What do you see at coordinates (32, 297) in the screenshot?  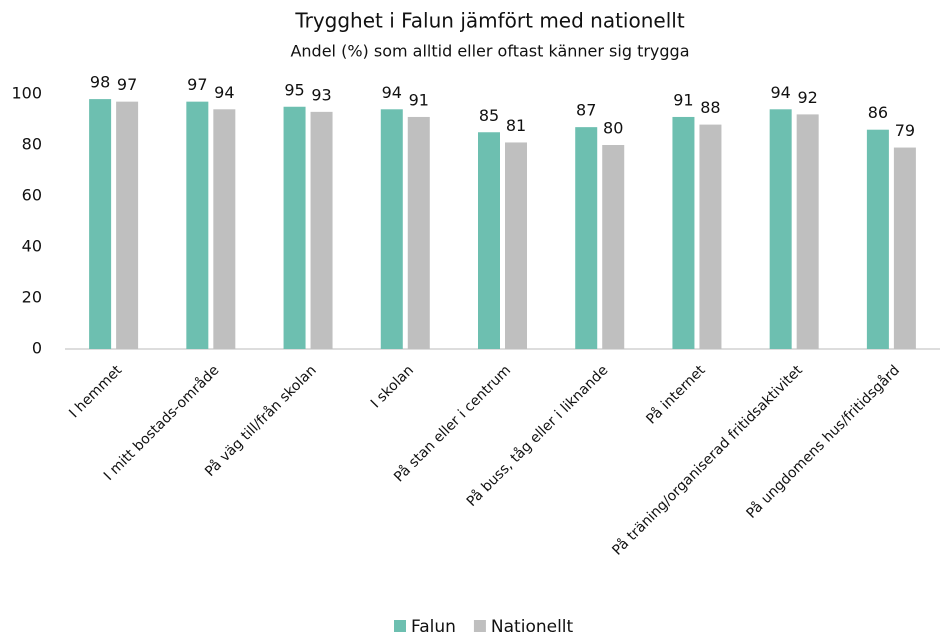 I see `y-tick-label: 20` at bounding box center [32, 297].